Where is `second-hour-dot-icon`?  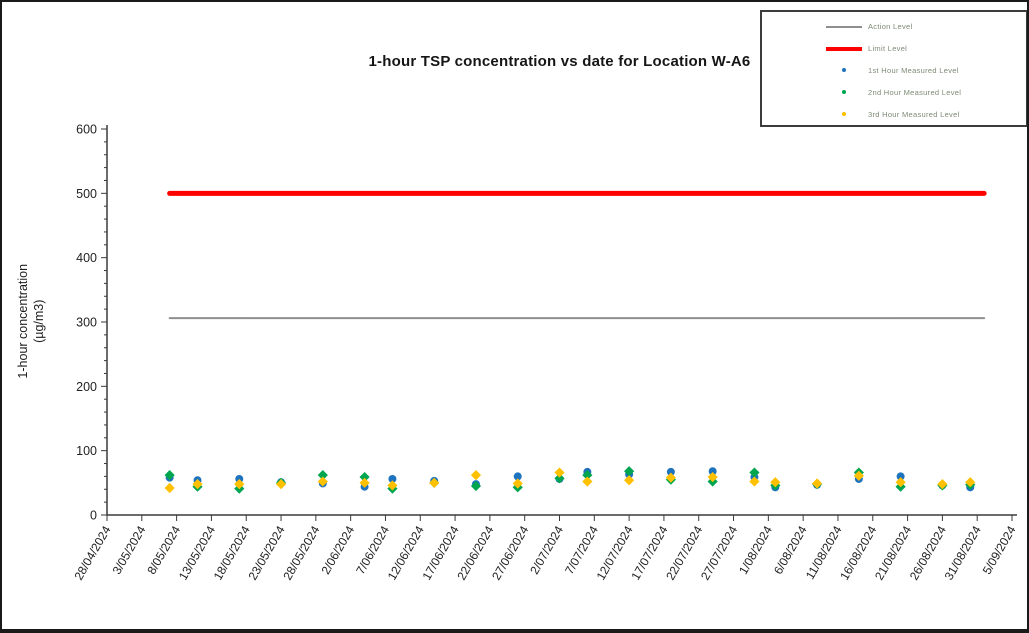
second-hour-dot-icon is located at coordinates (844, 92).